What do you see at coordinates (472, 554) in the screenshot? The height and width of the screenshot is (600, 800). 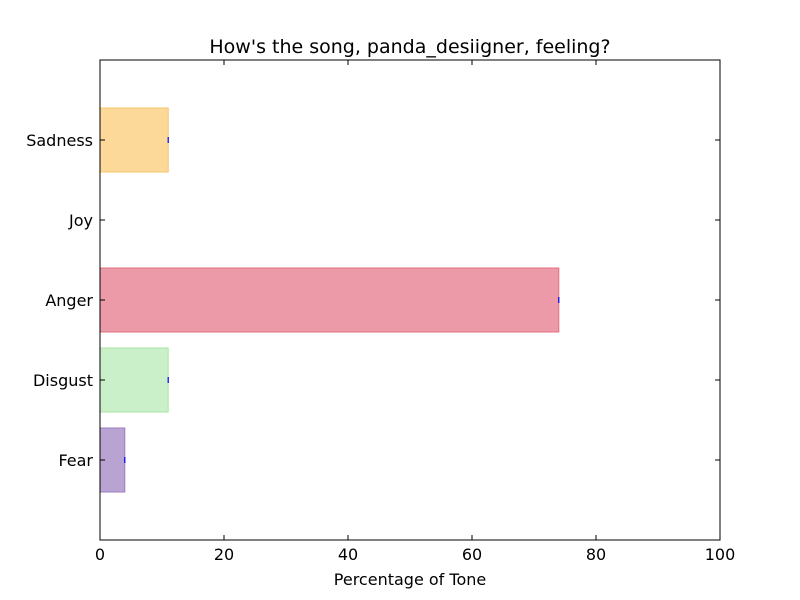 I see `x-tick-label-60: 60` at bounding box center [472, 554].